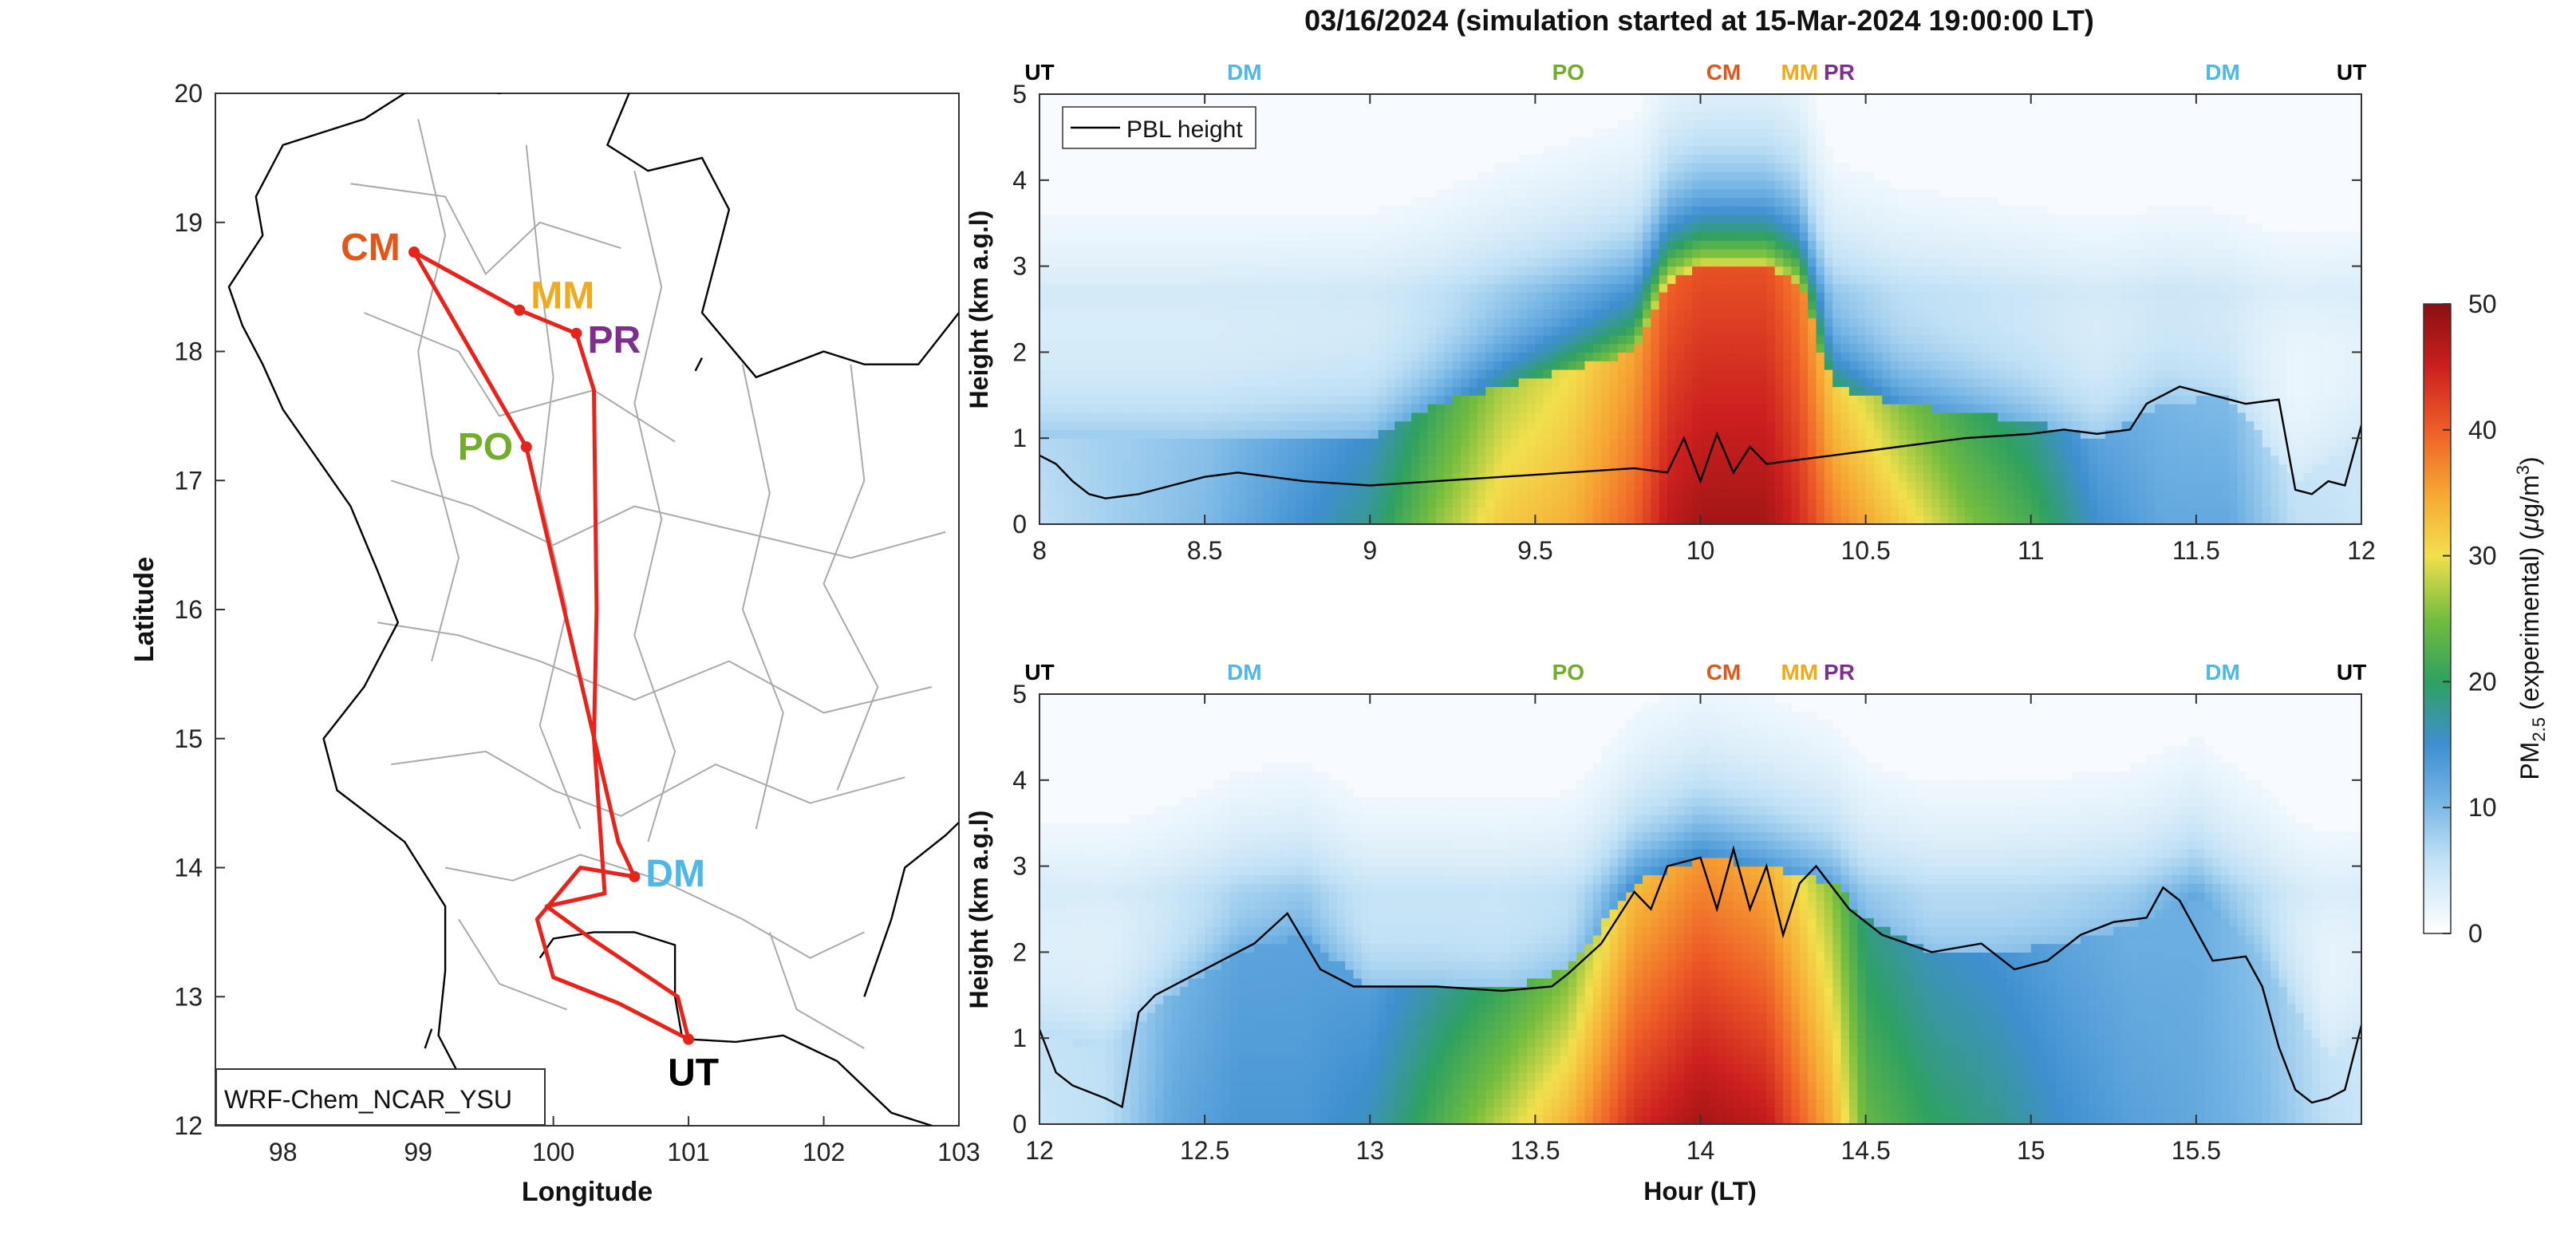 Image resolution: width=2576 pixels, height=1247 pixels. What do you see at coordinates (810, 1080) in the screenshot?
I see `border-segment` at bounding box center [810, 1080].